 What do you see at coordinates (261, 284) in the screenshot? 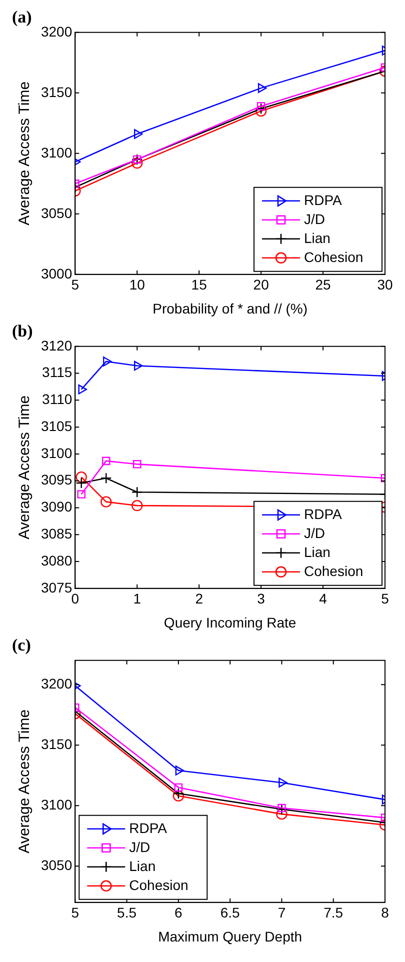
I see `x-tick-label: 20` at bounding box center [261, 284].